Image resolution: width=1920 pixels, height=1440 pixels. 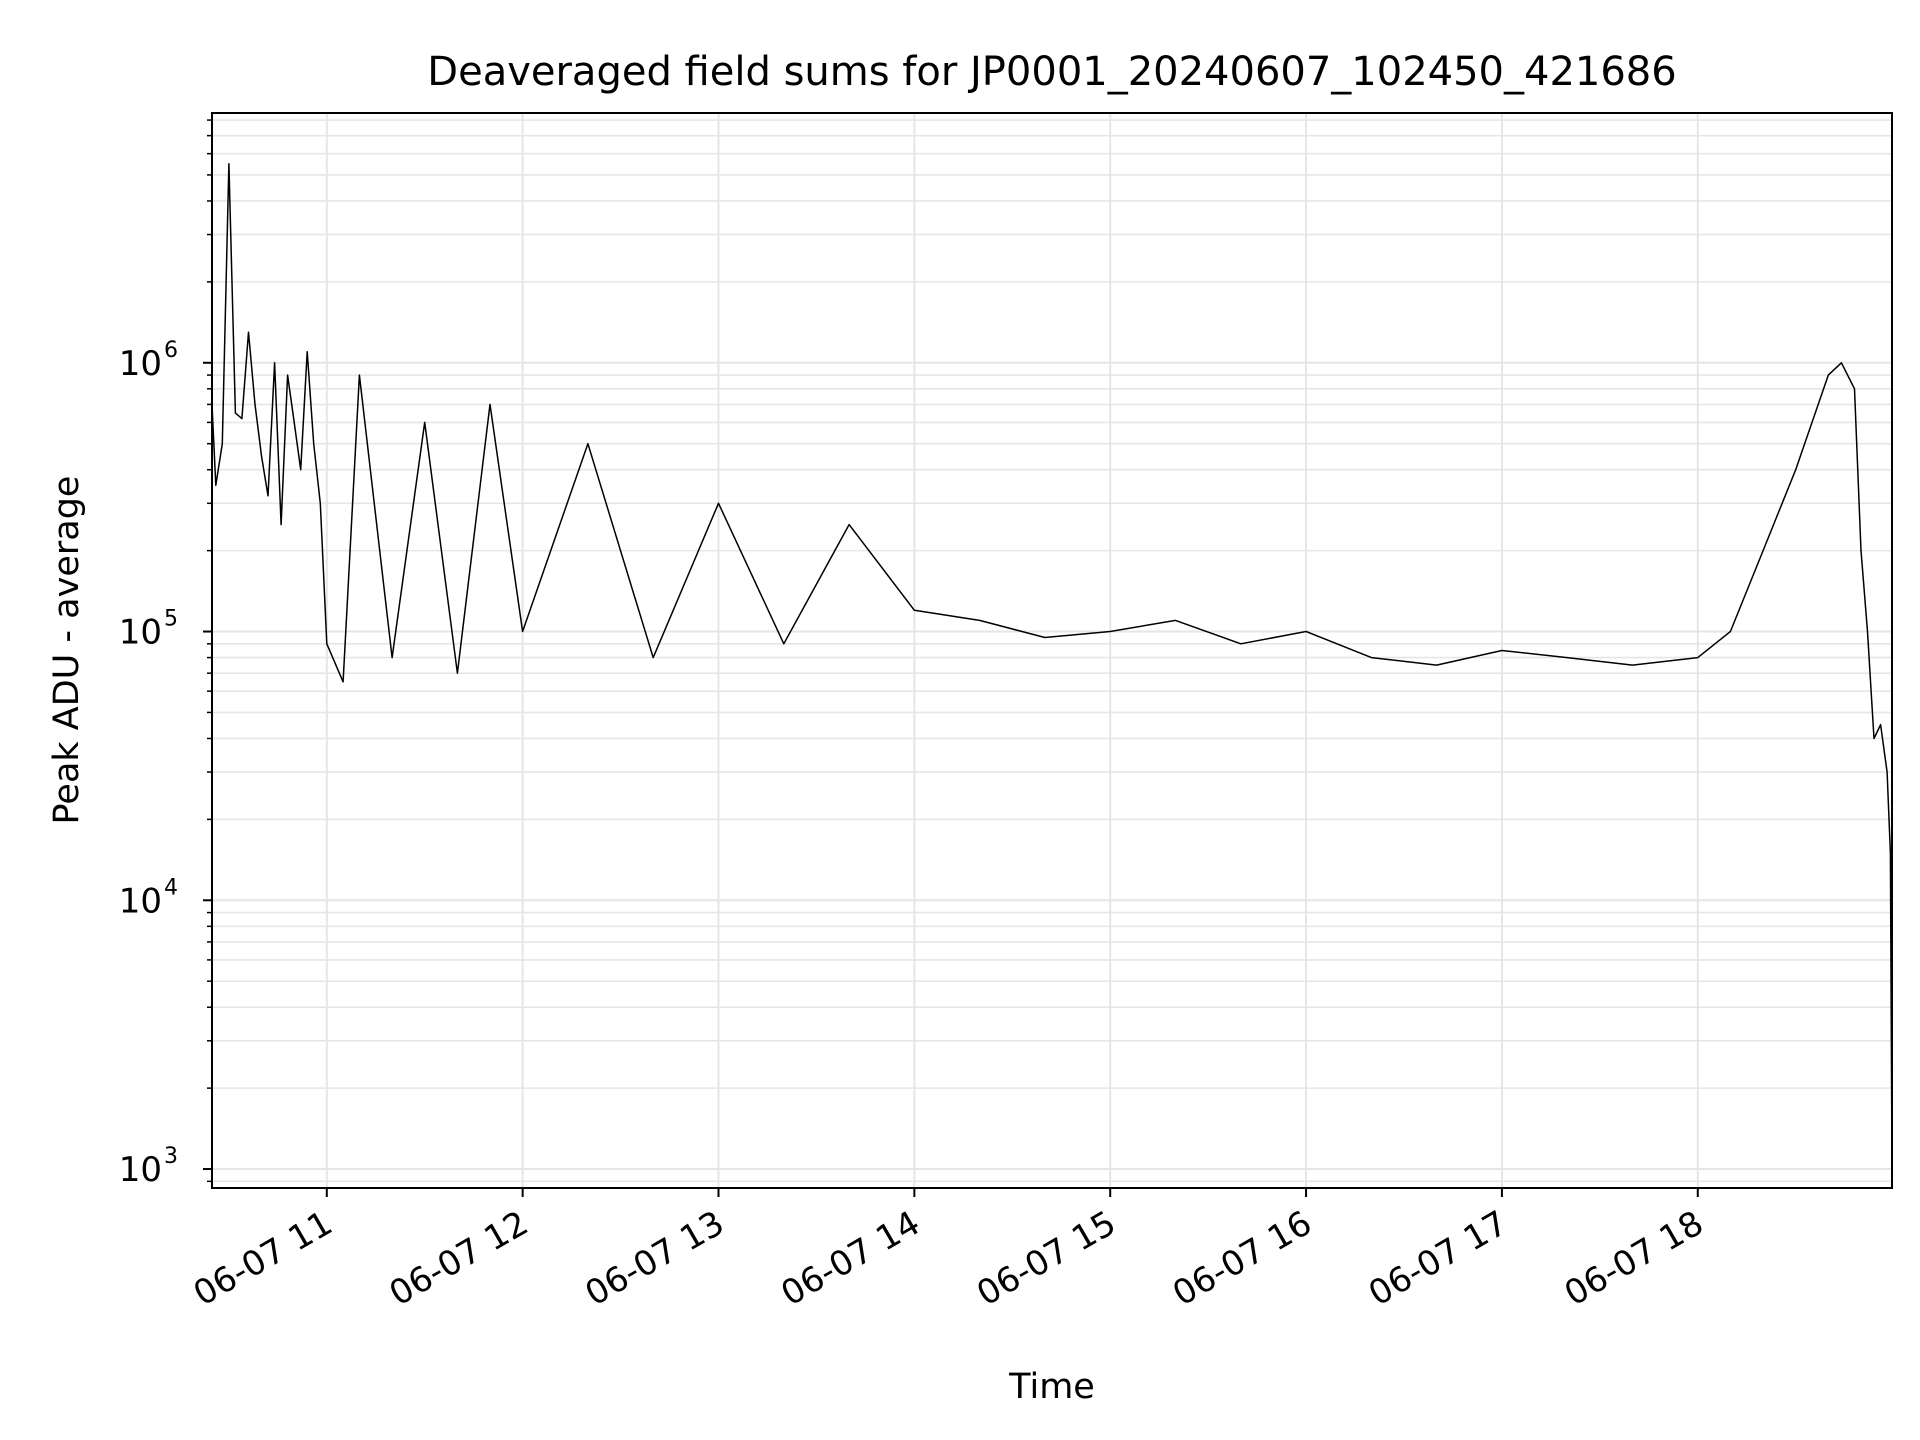 I want to click on y-axis-label: Peak ADU - average, so click(x=67, y=650).